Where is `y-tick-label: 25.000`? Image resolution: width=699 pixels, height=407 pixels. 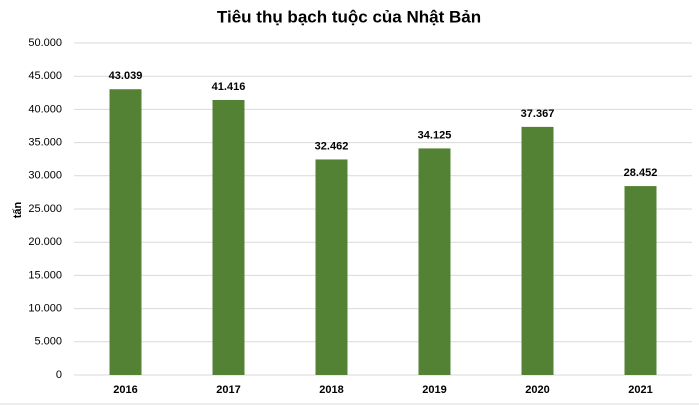 y-tick-label: 25.000 is located at coordinates (45, 209).